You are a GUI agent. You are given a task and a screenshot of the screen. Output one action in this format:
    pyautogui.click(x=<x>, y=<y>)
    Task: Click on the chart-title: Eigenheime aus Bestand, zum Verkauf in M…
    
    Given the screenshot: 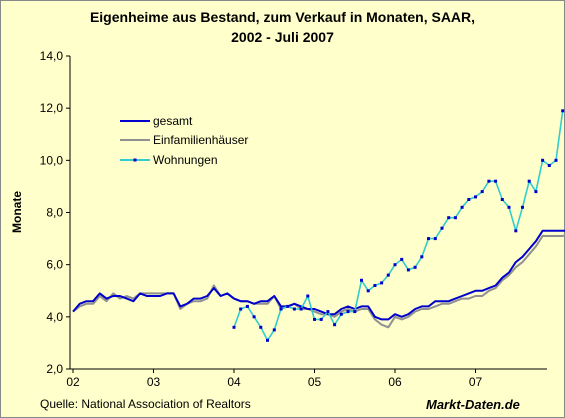 What is the action you would take?
    pyautogui.click(x=282, y=17)
    